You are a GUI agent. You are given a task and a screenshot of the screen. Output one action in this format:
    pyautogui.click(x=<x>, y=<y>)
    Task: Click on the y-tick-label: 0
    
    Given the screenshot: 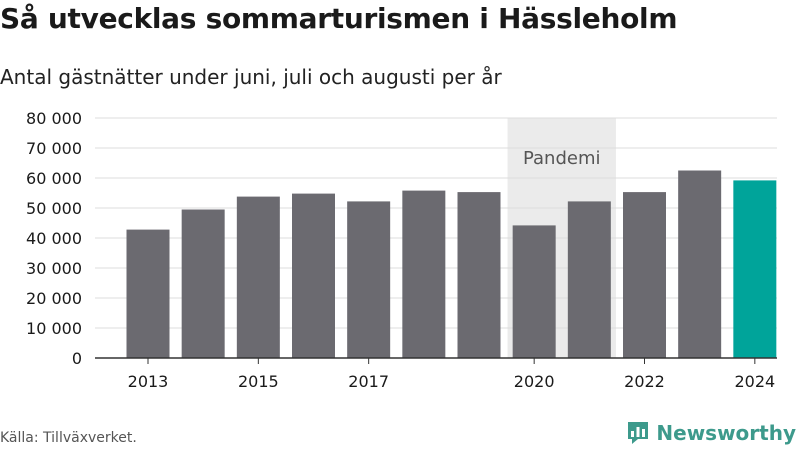 What is the action you would take?
    pyautogui.click(x=77, y=358)
    